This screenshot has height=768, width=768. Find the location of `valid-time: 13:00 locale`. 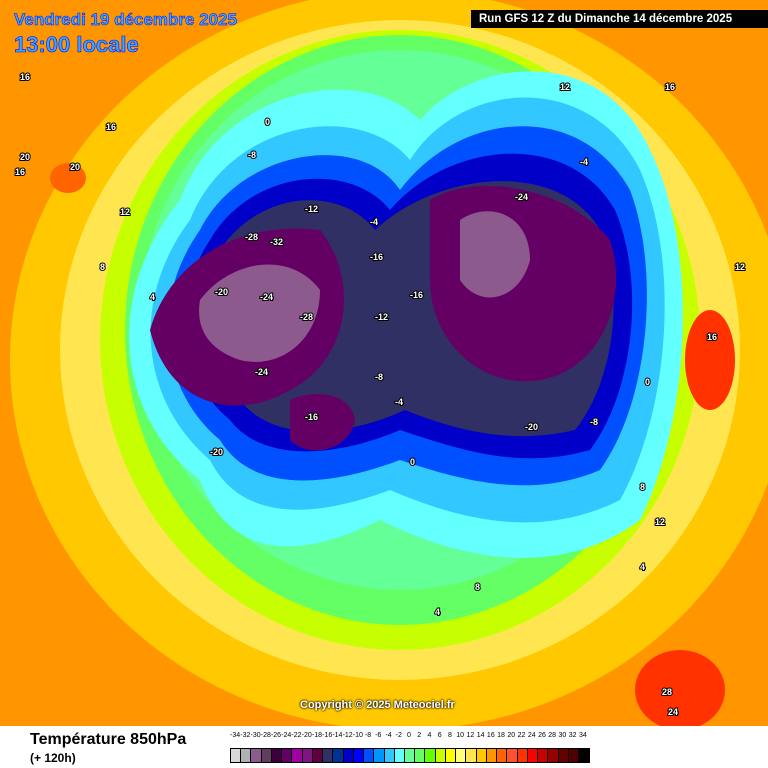

valid-time: 13:00 locale is located at coordinates (76, 45).